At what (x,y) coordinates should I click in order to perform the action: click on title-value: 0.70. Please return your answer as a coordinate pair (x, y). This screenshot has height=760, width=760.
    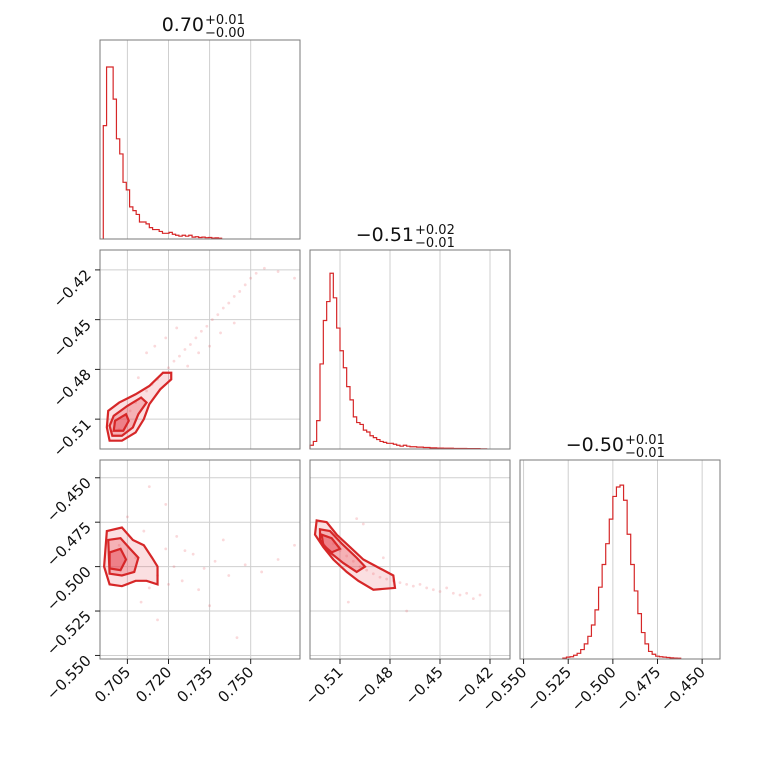
    Looking at the image, I should click on (183, 25).